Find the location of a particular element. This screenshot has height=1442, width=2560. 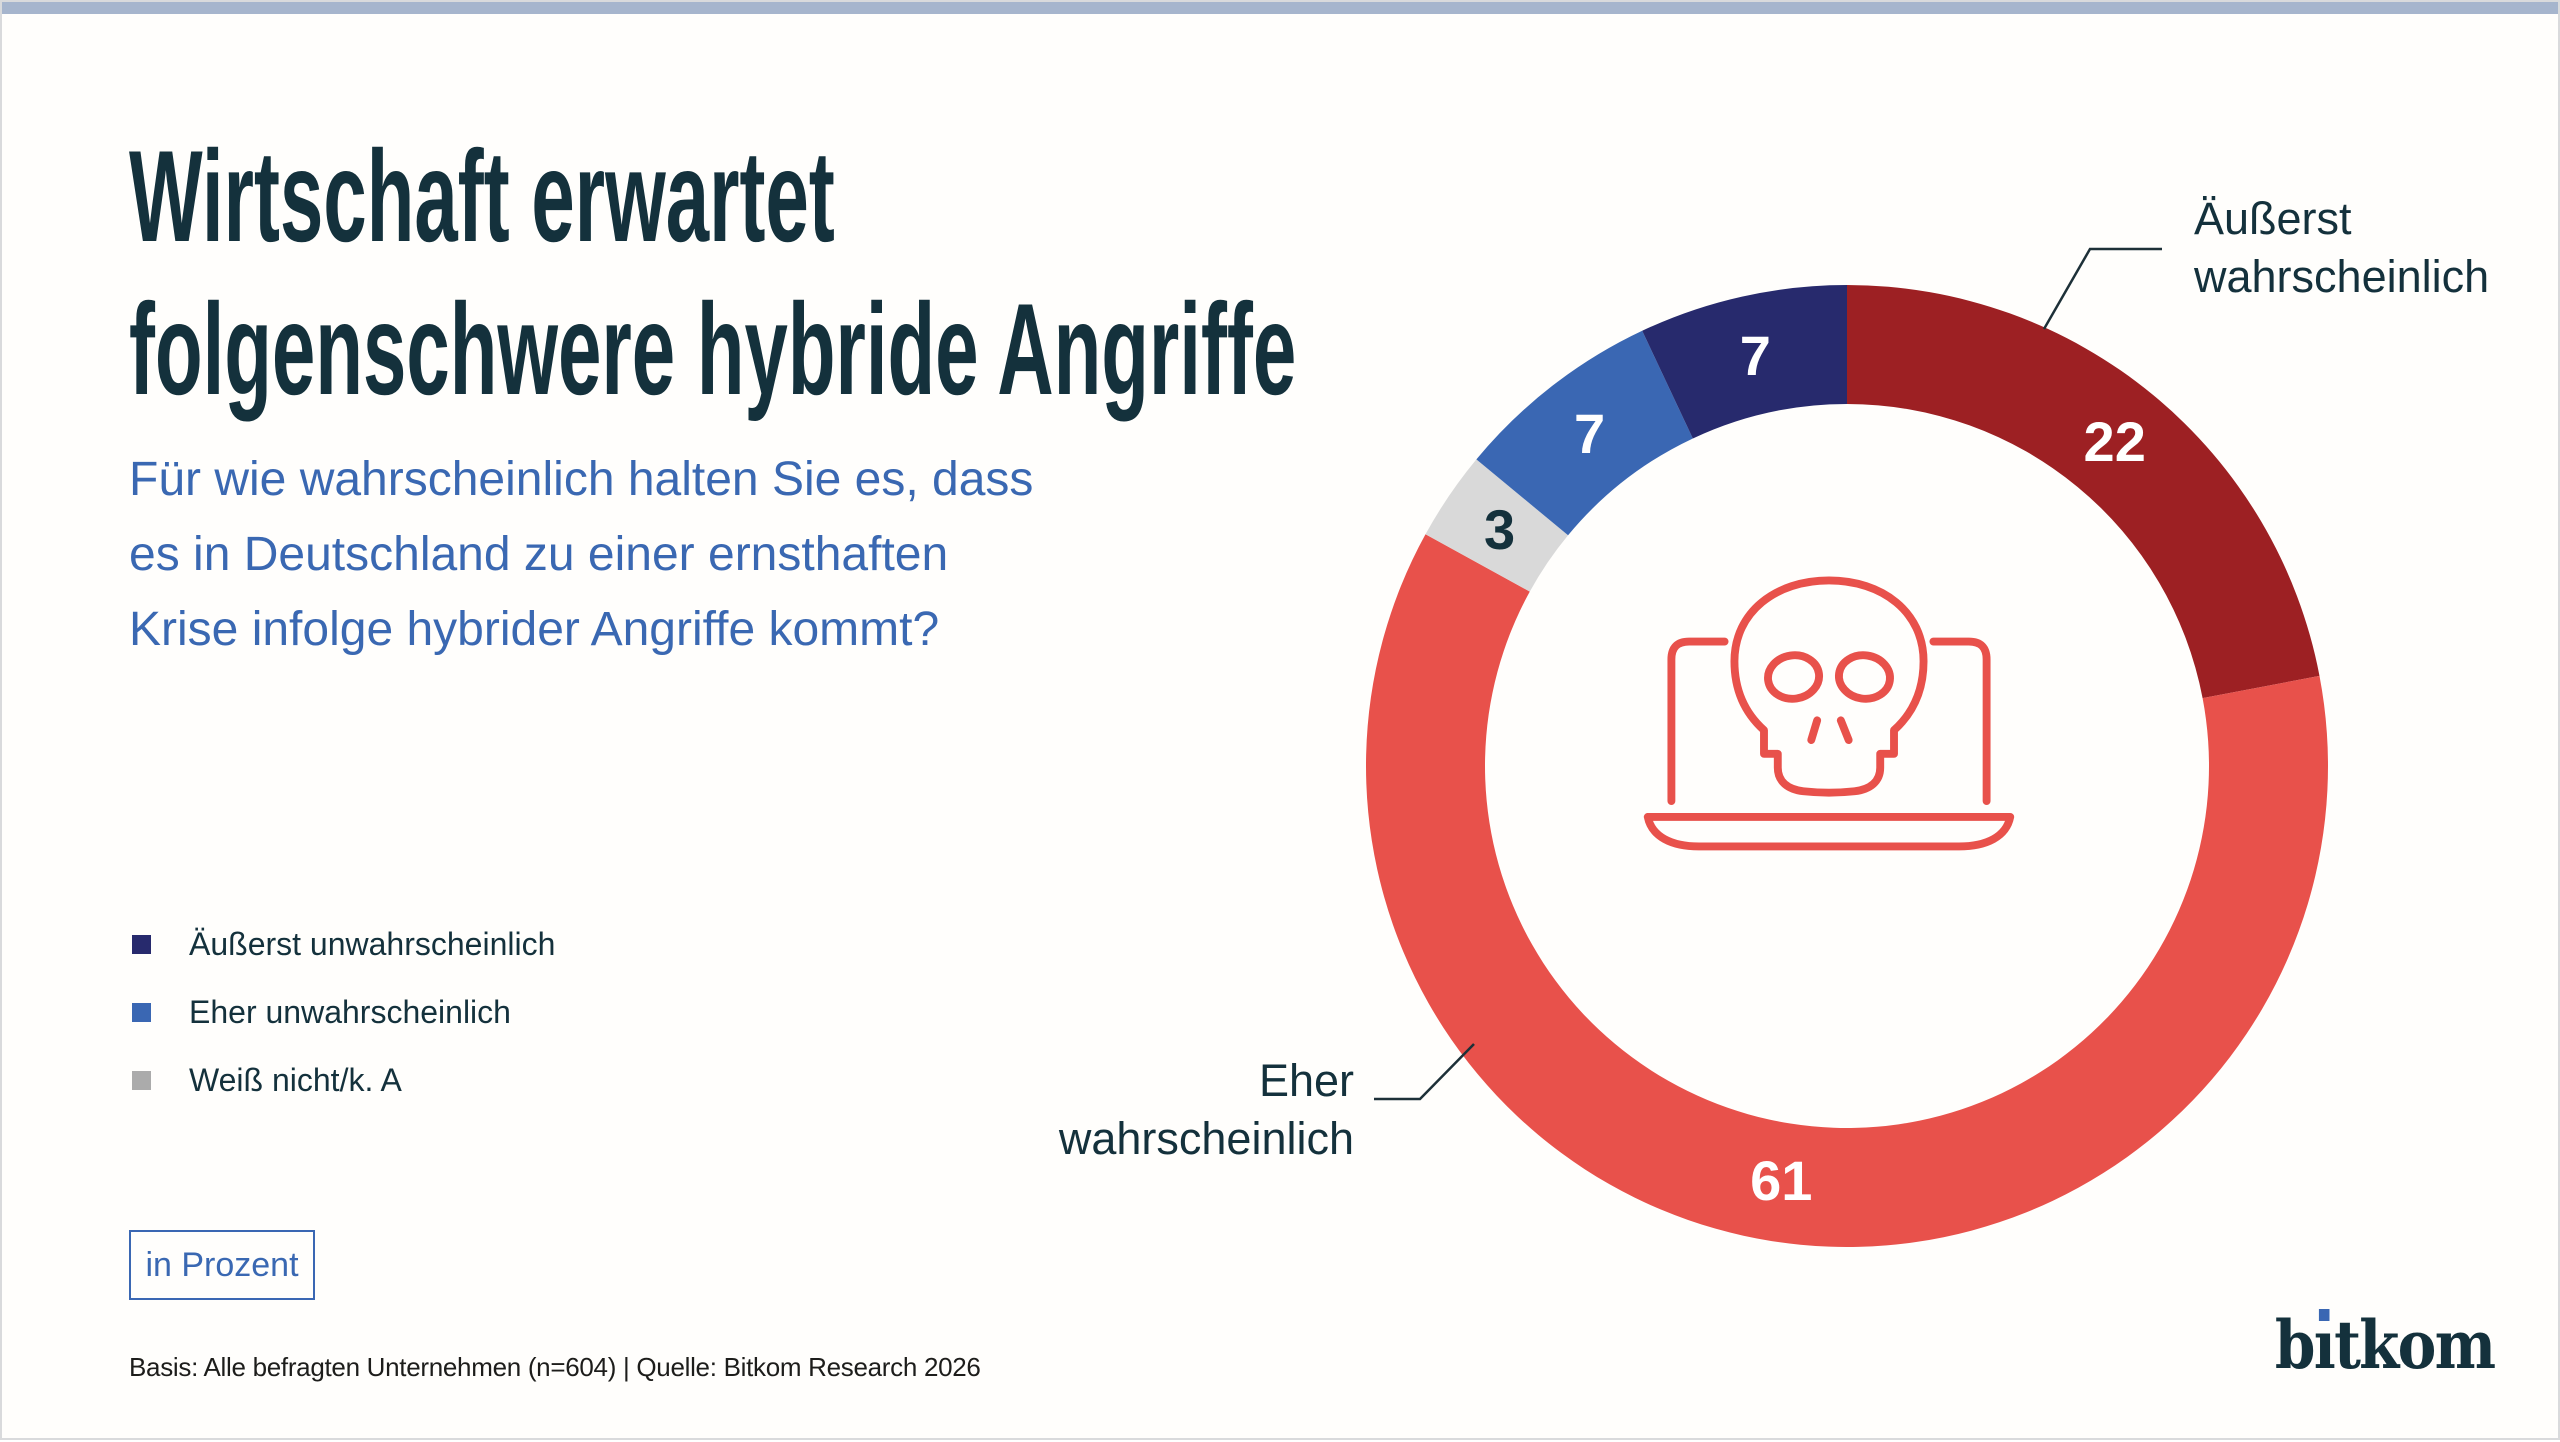

donut-segment-eher-unwahrscheinlich is located at coordinates (1584, 433).